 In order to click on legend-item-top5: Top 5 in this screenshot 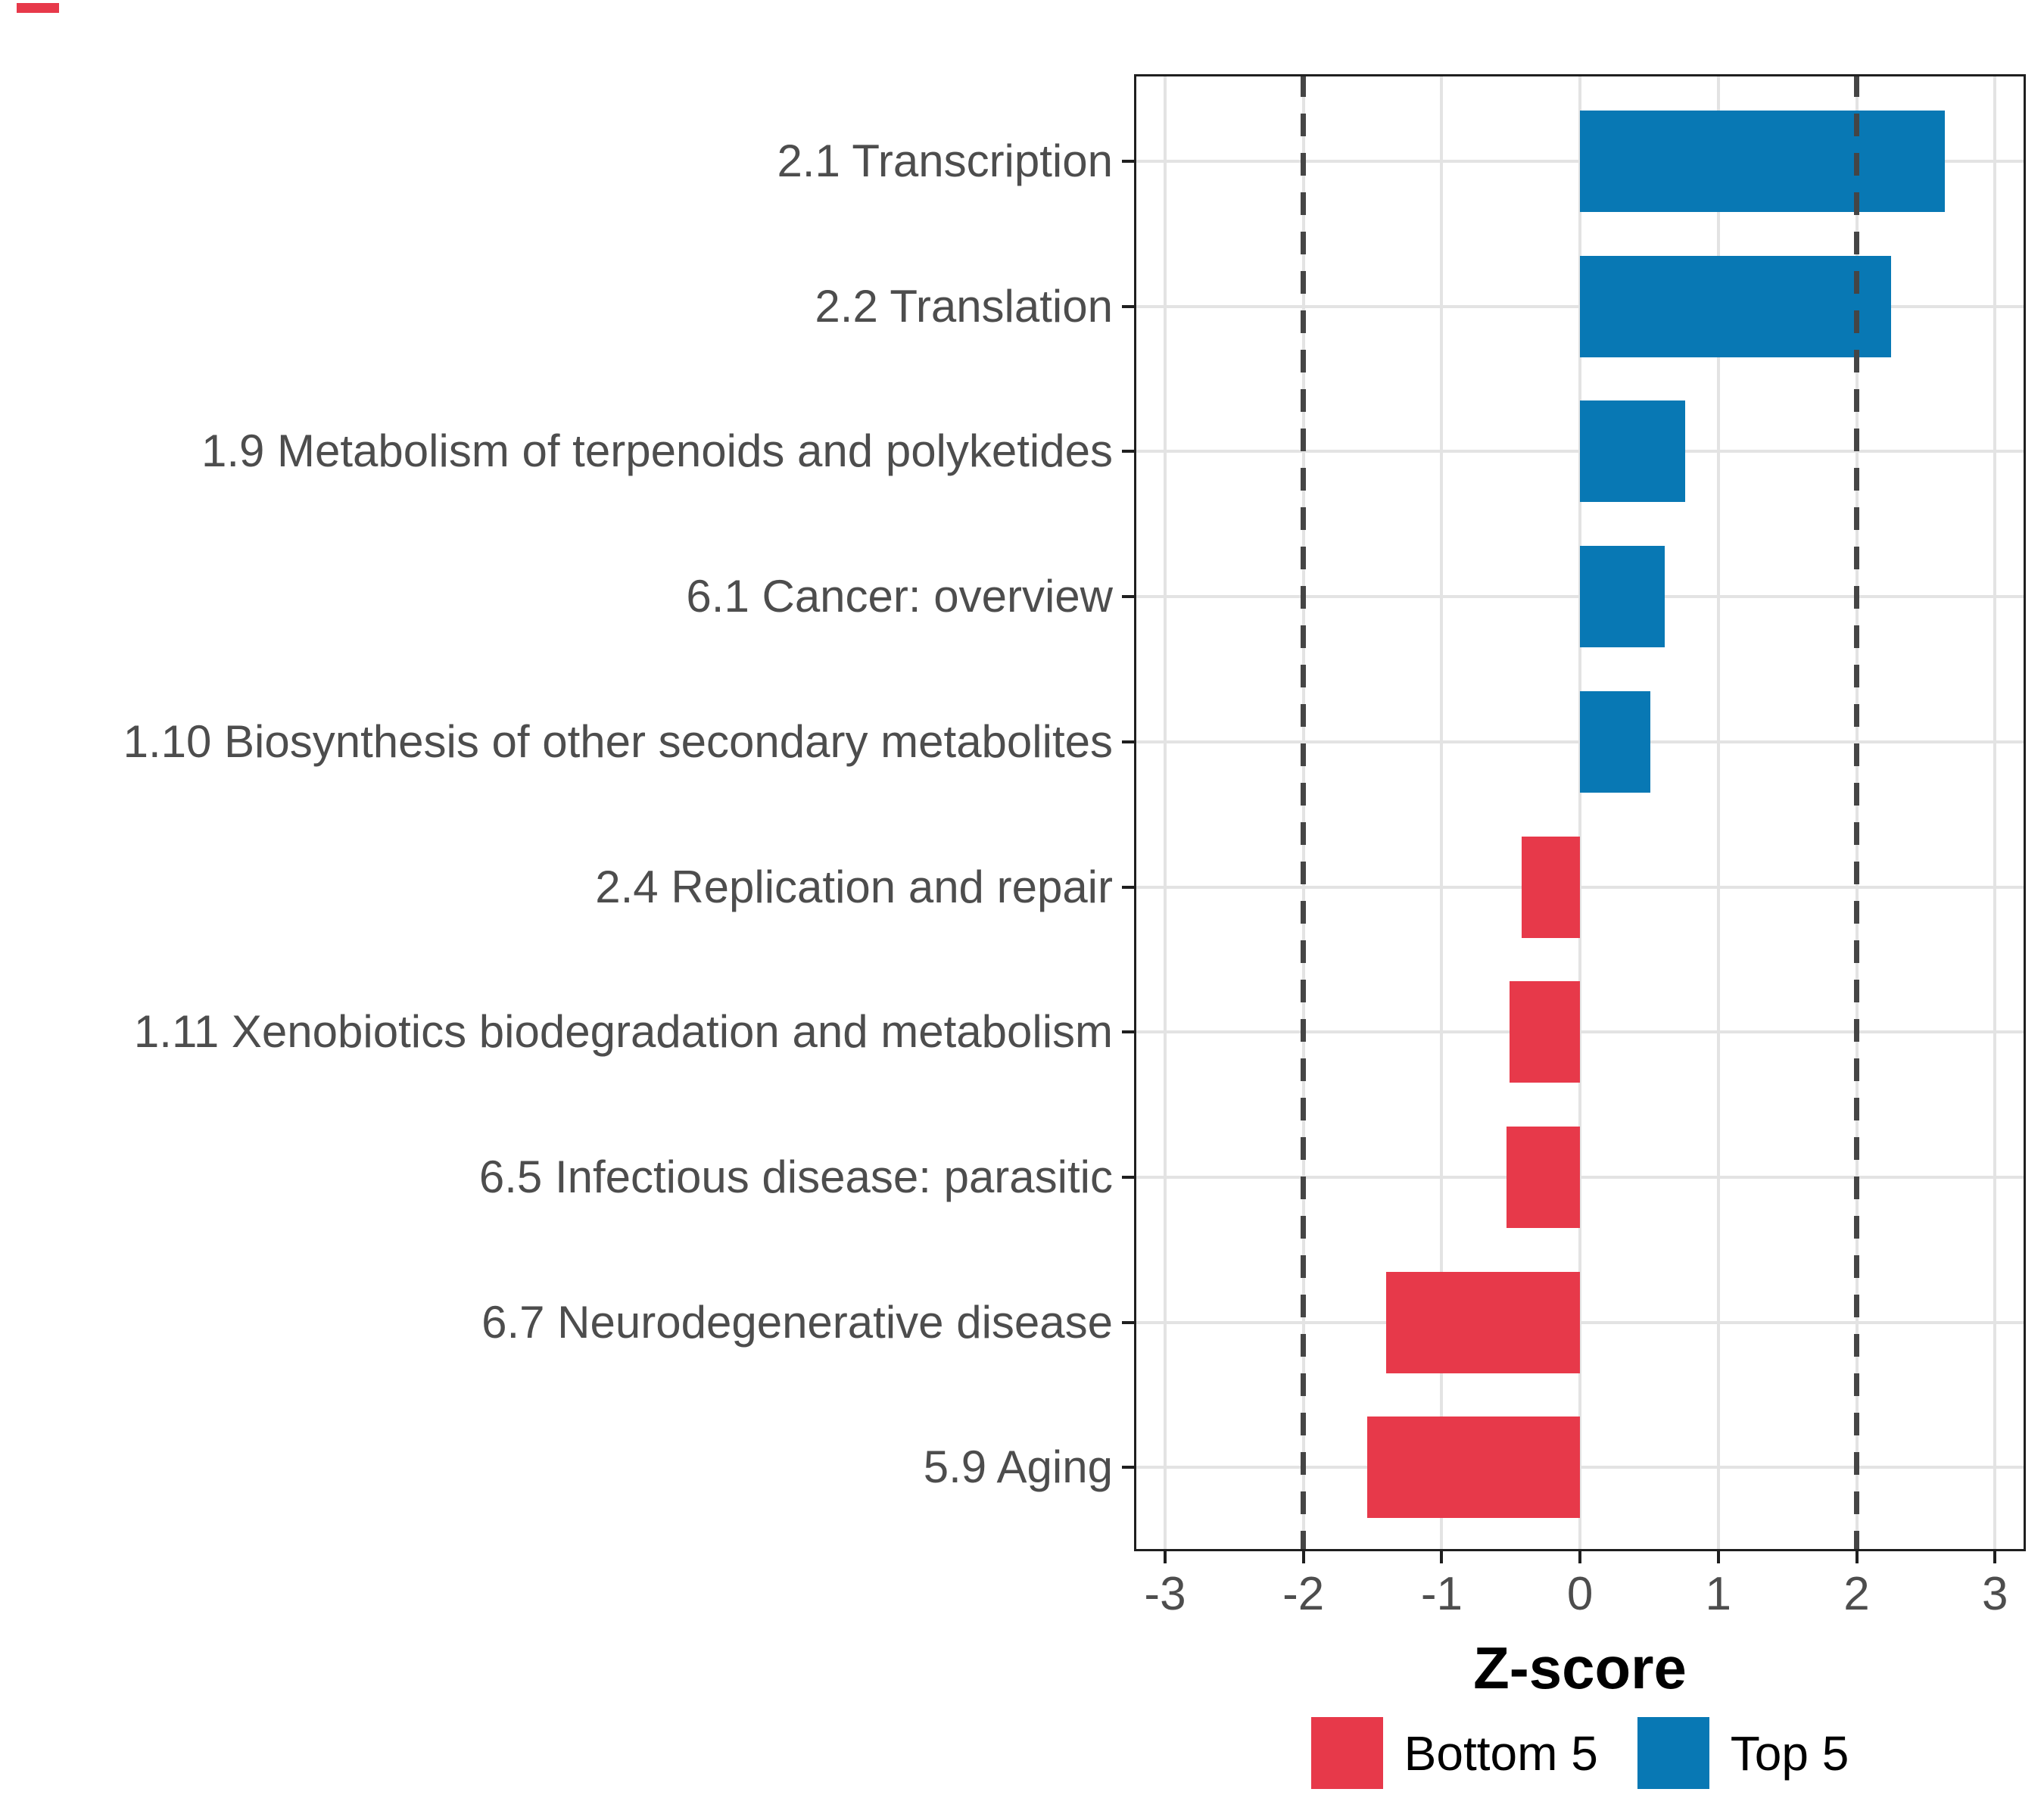, I will do `click(1743, 1753)`.